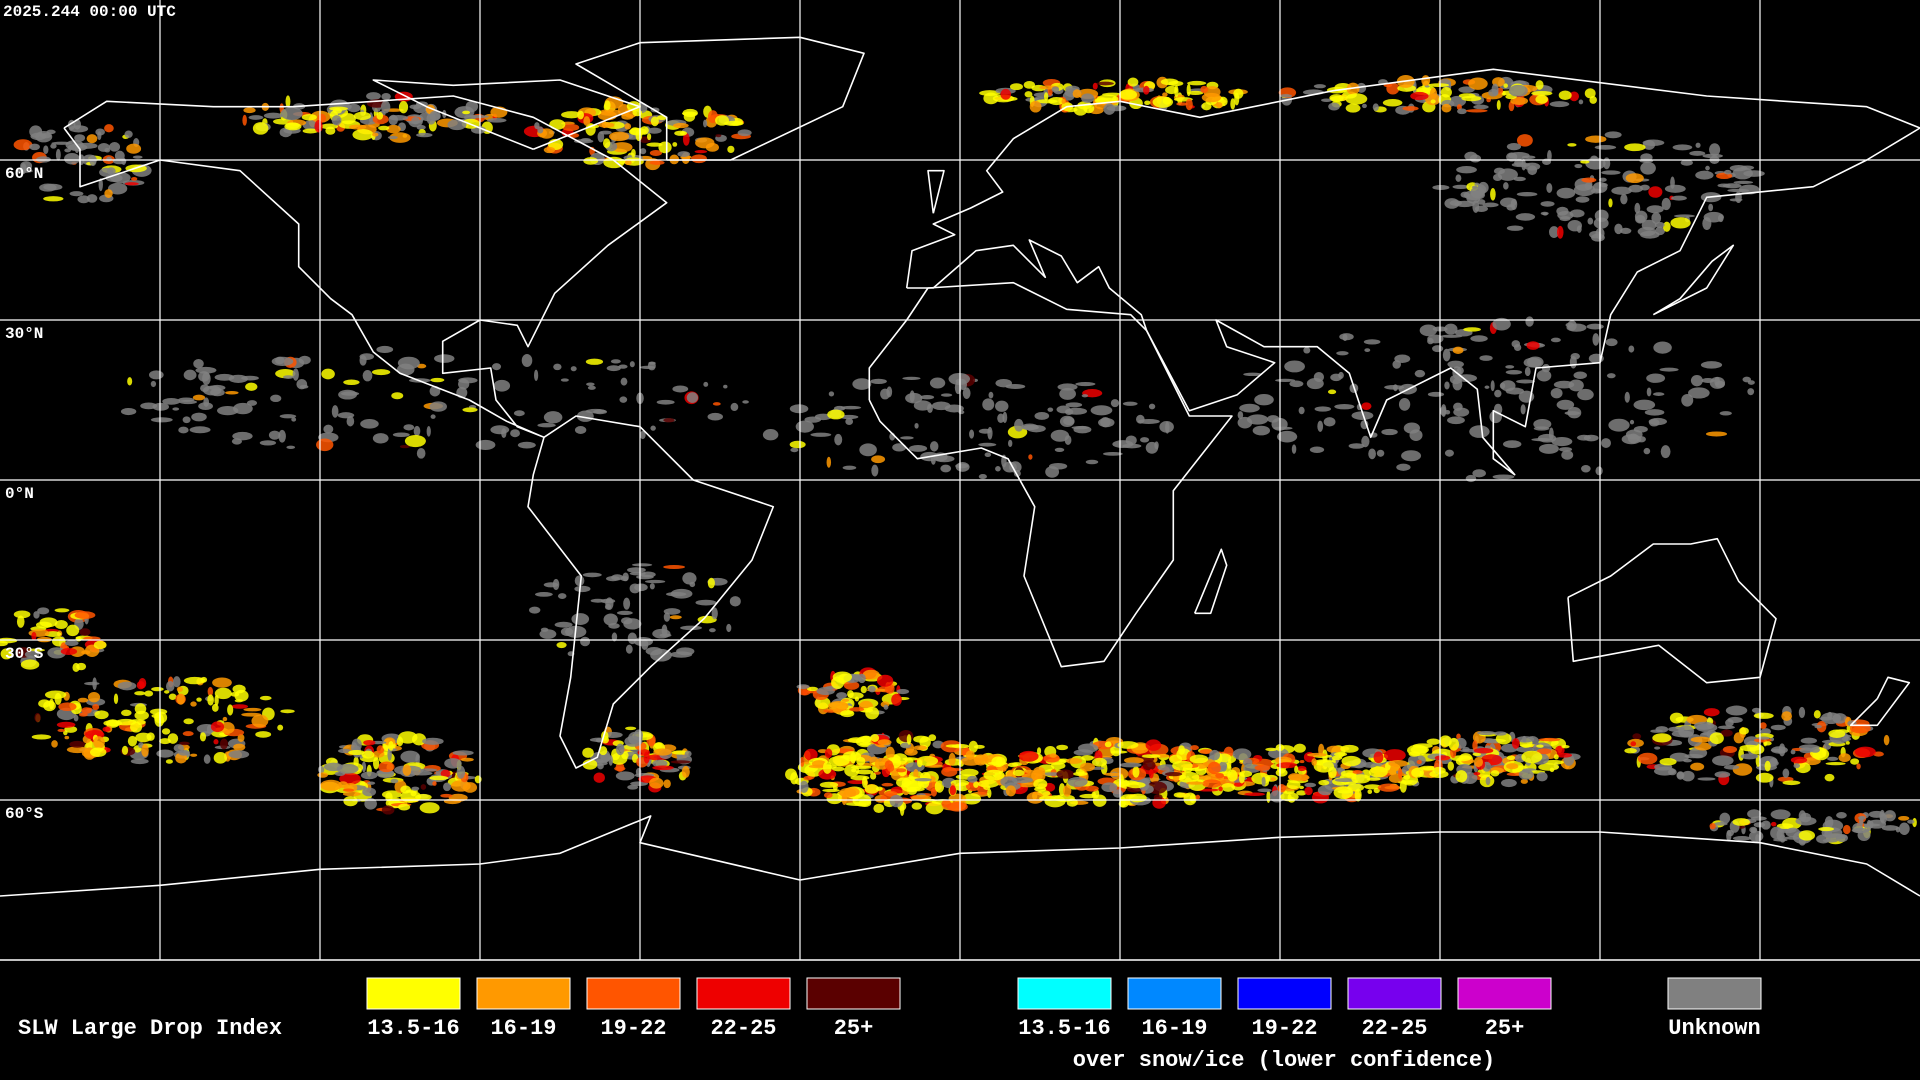 The image size is (1920, 1080). What do you see at coordinates (633, 993) in the screenshot?
I see `legend-swatch` at bounding box center [633, 993].